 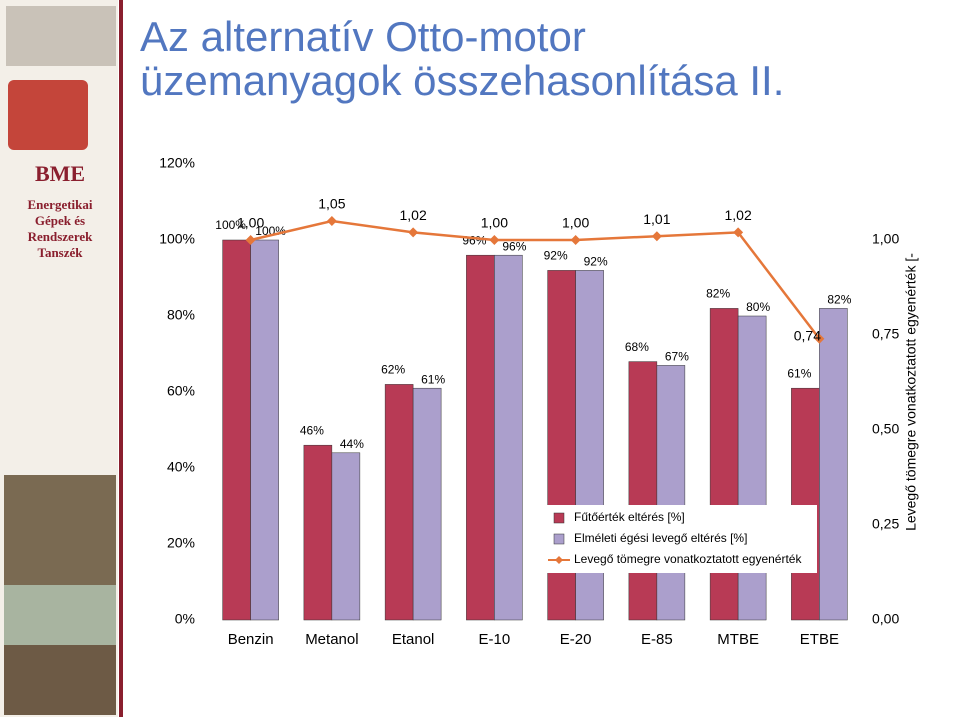 I want to click on y2-tick-label: 0,75, so click(x=885, y=334).